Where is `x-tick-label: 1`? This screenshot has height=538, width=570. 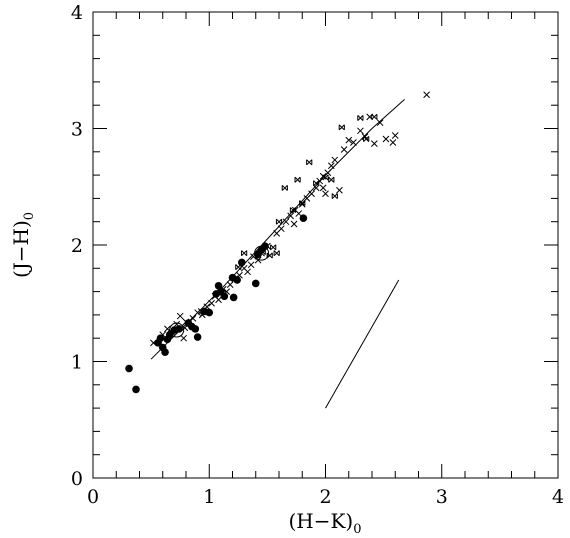 x-tick-label: 1 is located at coordinates (209, 497).